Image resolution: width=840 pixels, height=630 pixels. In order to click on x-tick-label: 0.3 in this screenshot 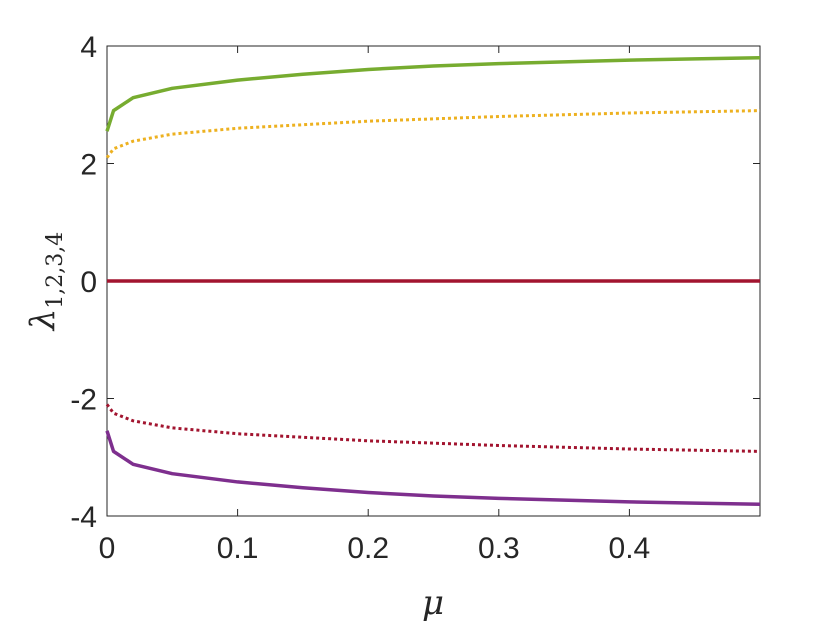, I will do `click(499, 548)`.